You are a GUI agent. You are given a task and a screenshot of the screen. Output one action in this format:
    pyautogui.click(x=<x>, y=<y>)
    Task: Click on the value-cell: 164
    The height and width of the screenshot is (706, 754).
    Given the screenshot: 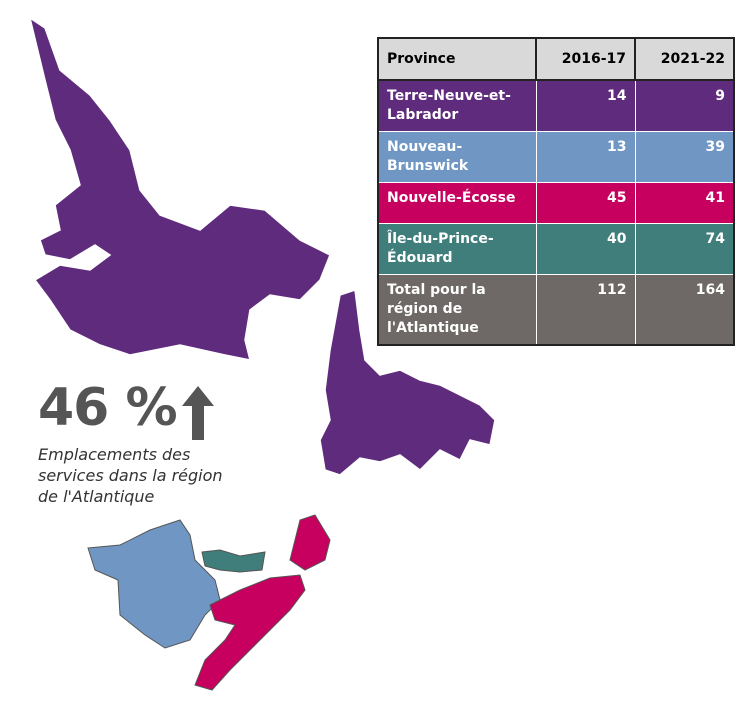 What is the action you would take?
    pyautogui.click(x=684, y=310)
    